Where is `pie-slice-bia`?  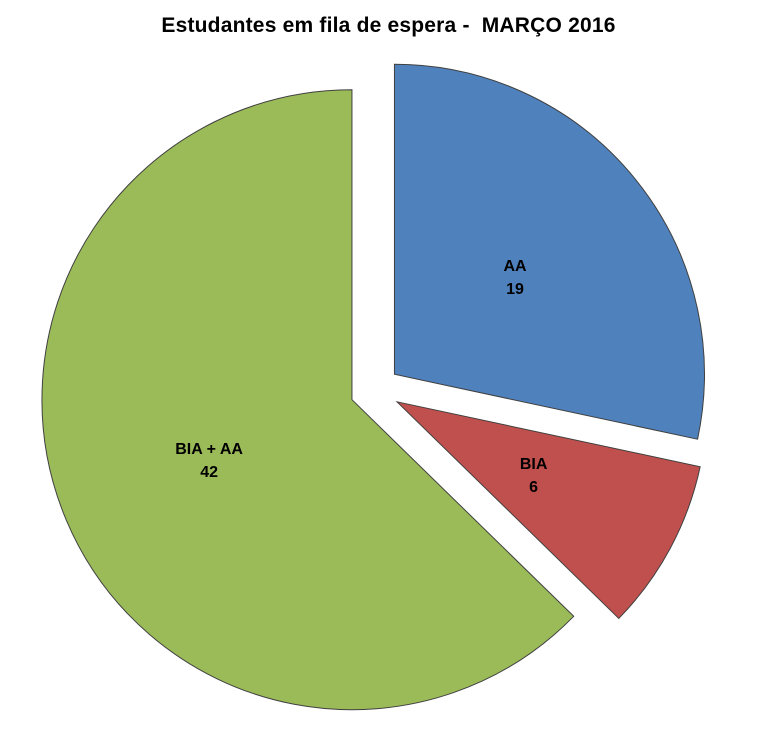
pie-slice-bia is located at coordinates (548, 510).